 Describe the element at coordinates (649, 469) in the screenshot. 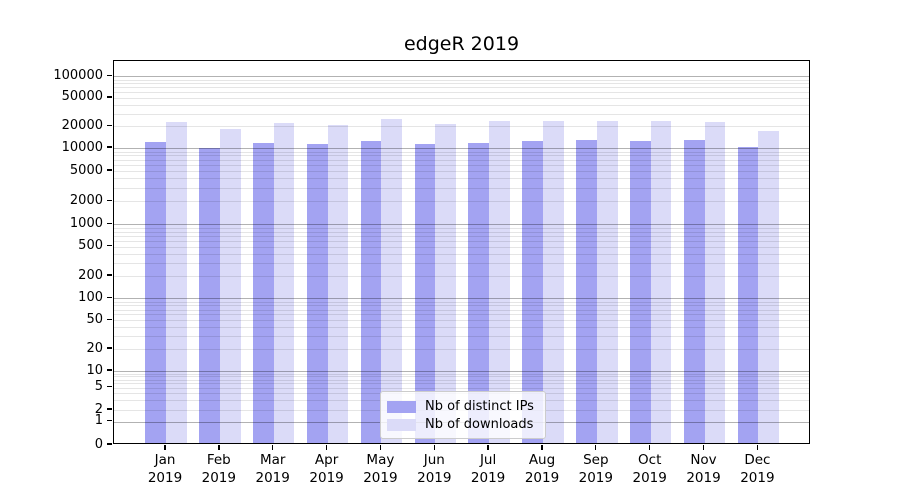

I see `x-tick-label-oct: Oct 2019` at that location.